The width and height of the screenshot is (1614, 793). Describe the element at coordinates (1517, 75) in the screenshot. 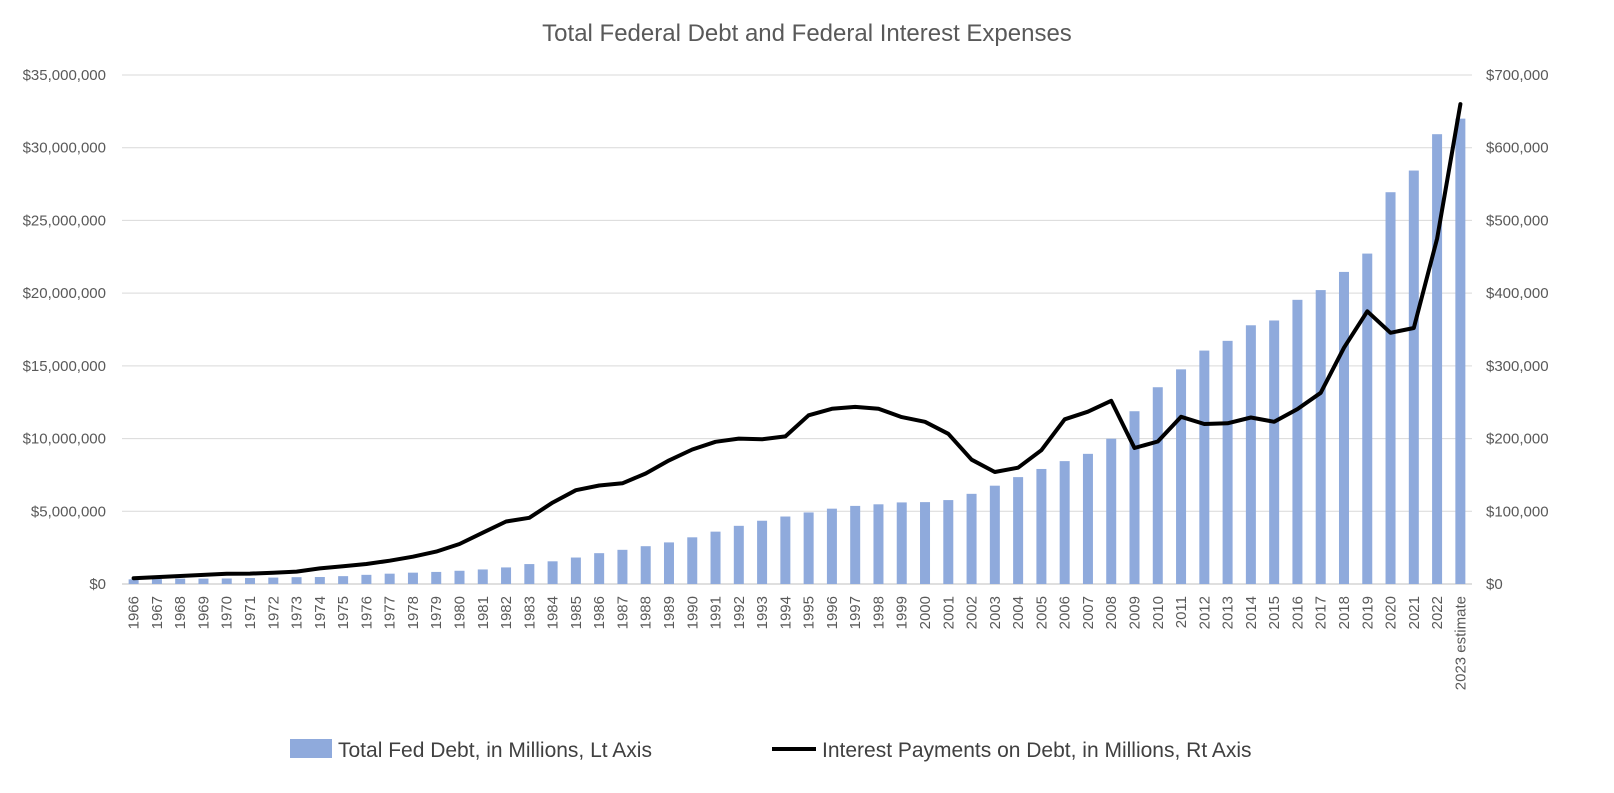

I see `right-axis-tick-label: $700,000` at that location.